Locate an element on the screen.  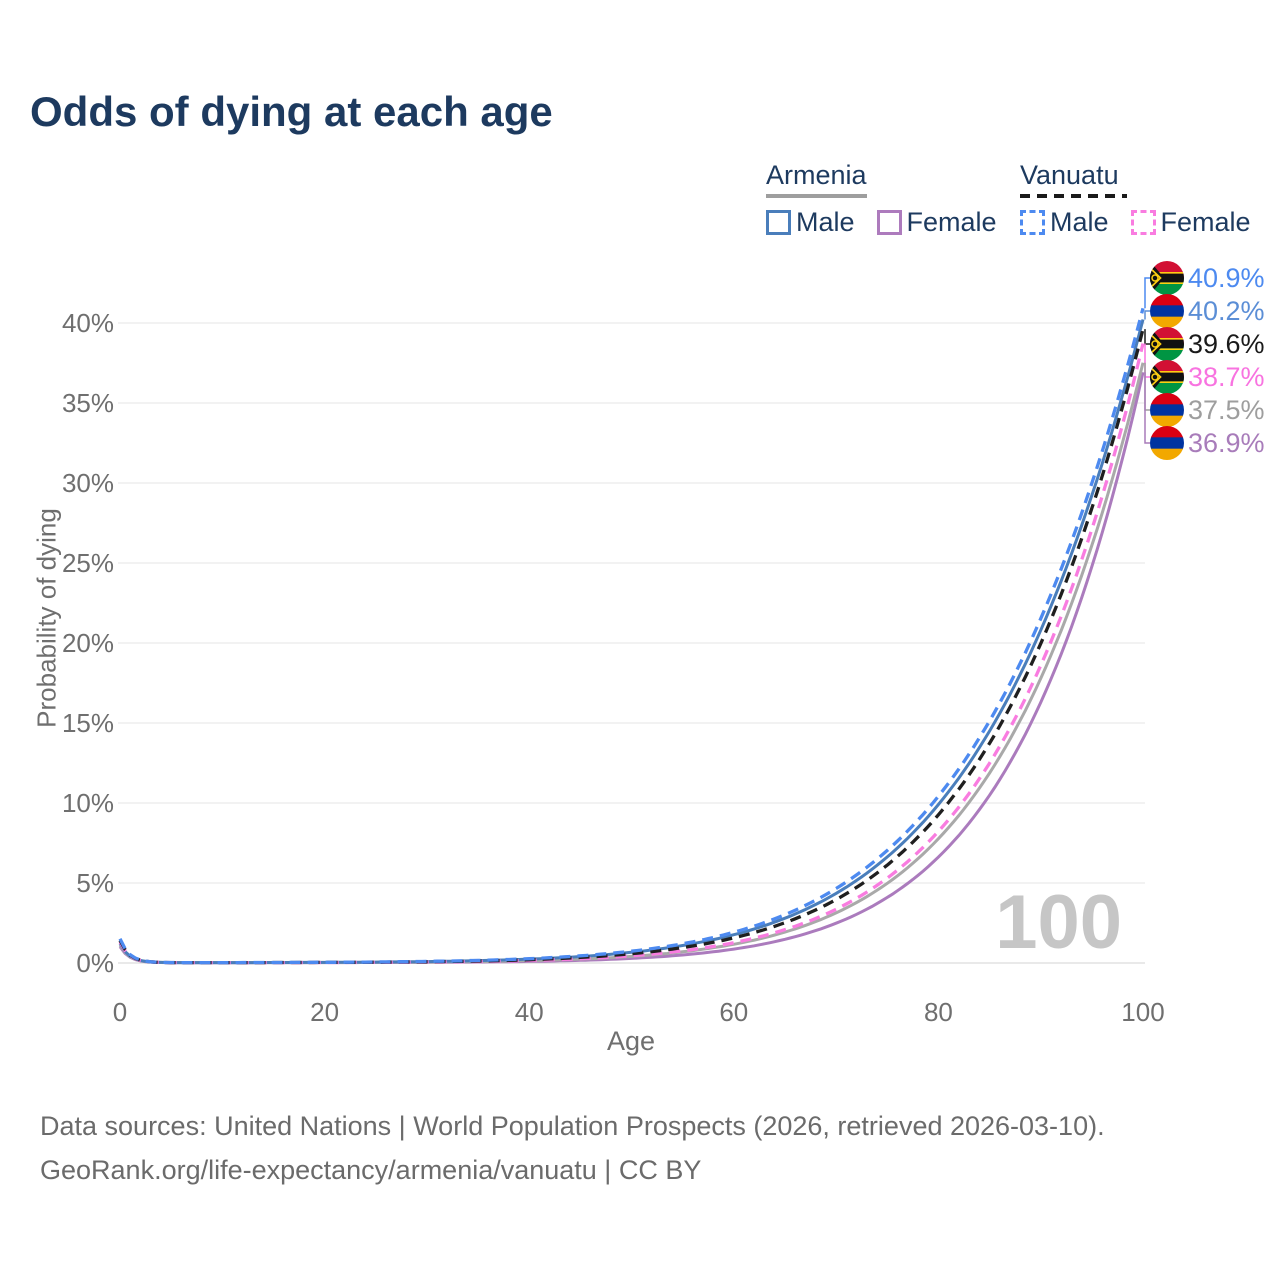
x-tick-label: 80 is located at coordinates (938, 1012).